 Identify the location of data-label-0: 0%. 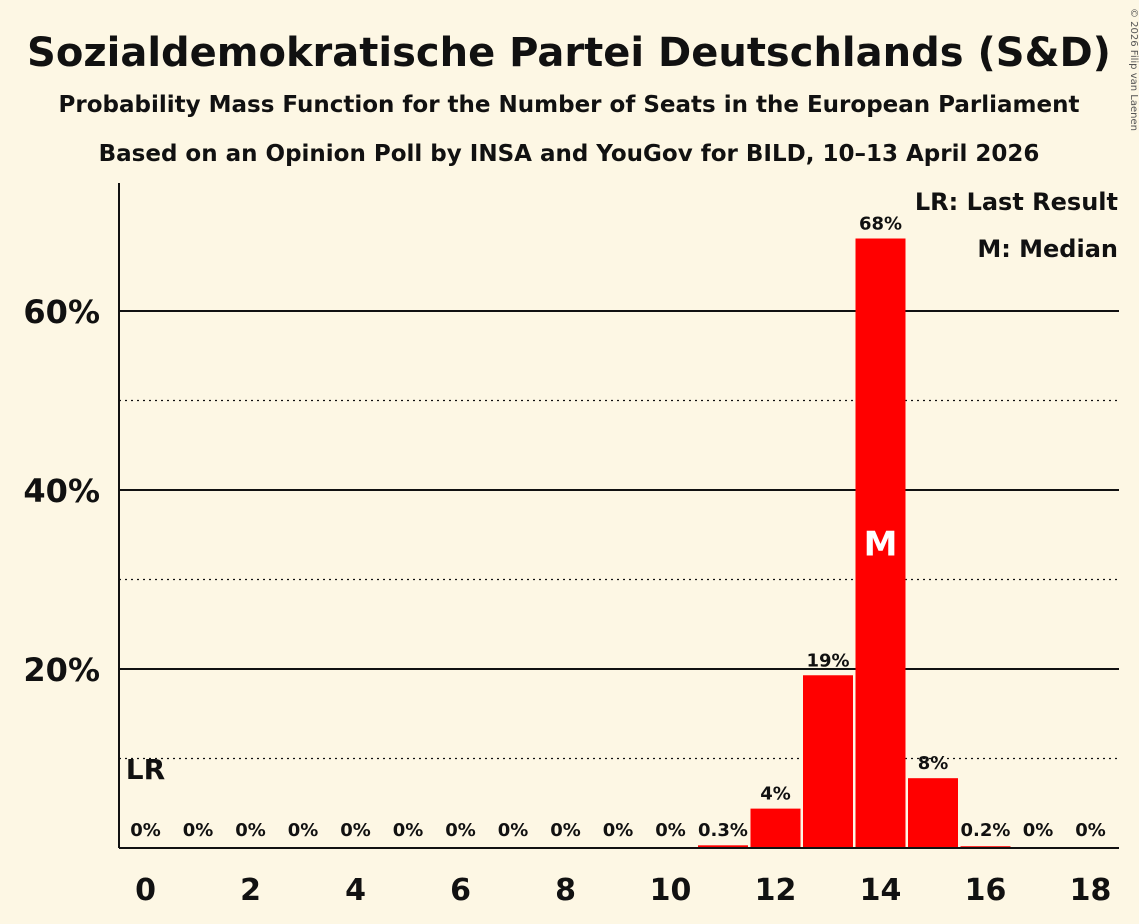
(145, 830).